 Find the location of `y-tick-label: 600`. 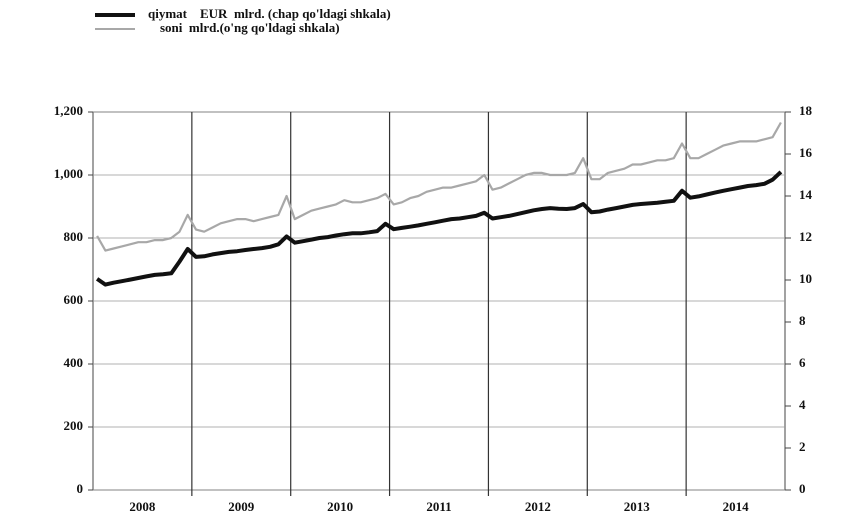

y-tick-label: 600 is located at coordinates (74, 299).